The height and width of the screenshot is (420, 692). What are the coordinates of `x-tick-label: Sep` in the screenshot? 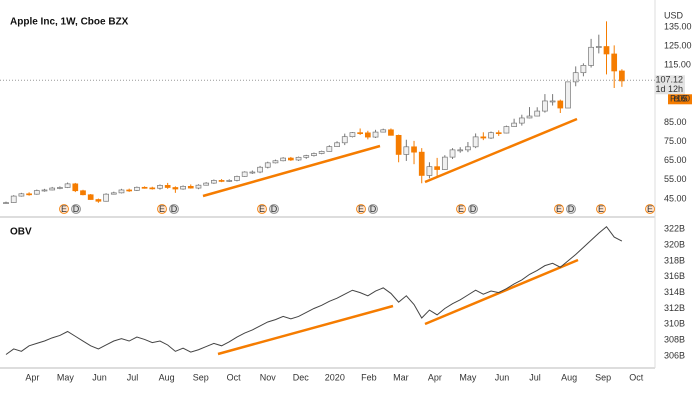 It's located at (603, 377).